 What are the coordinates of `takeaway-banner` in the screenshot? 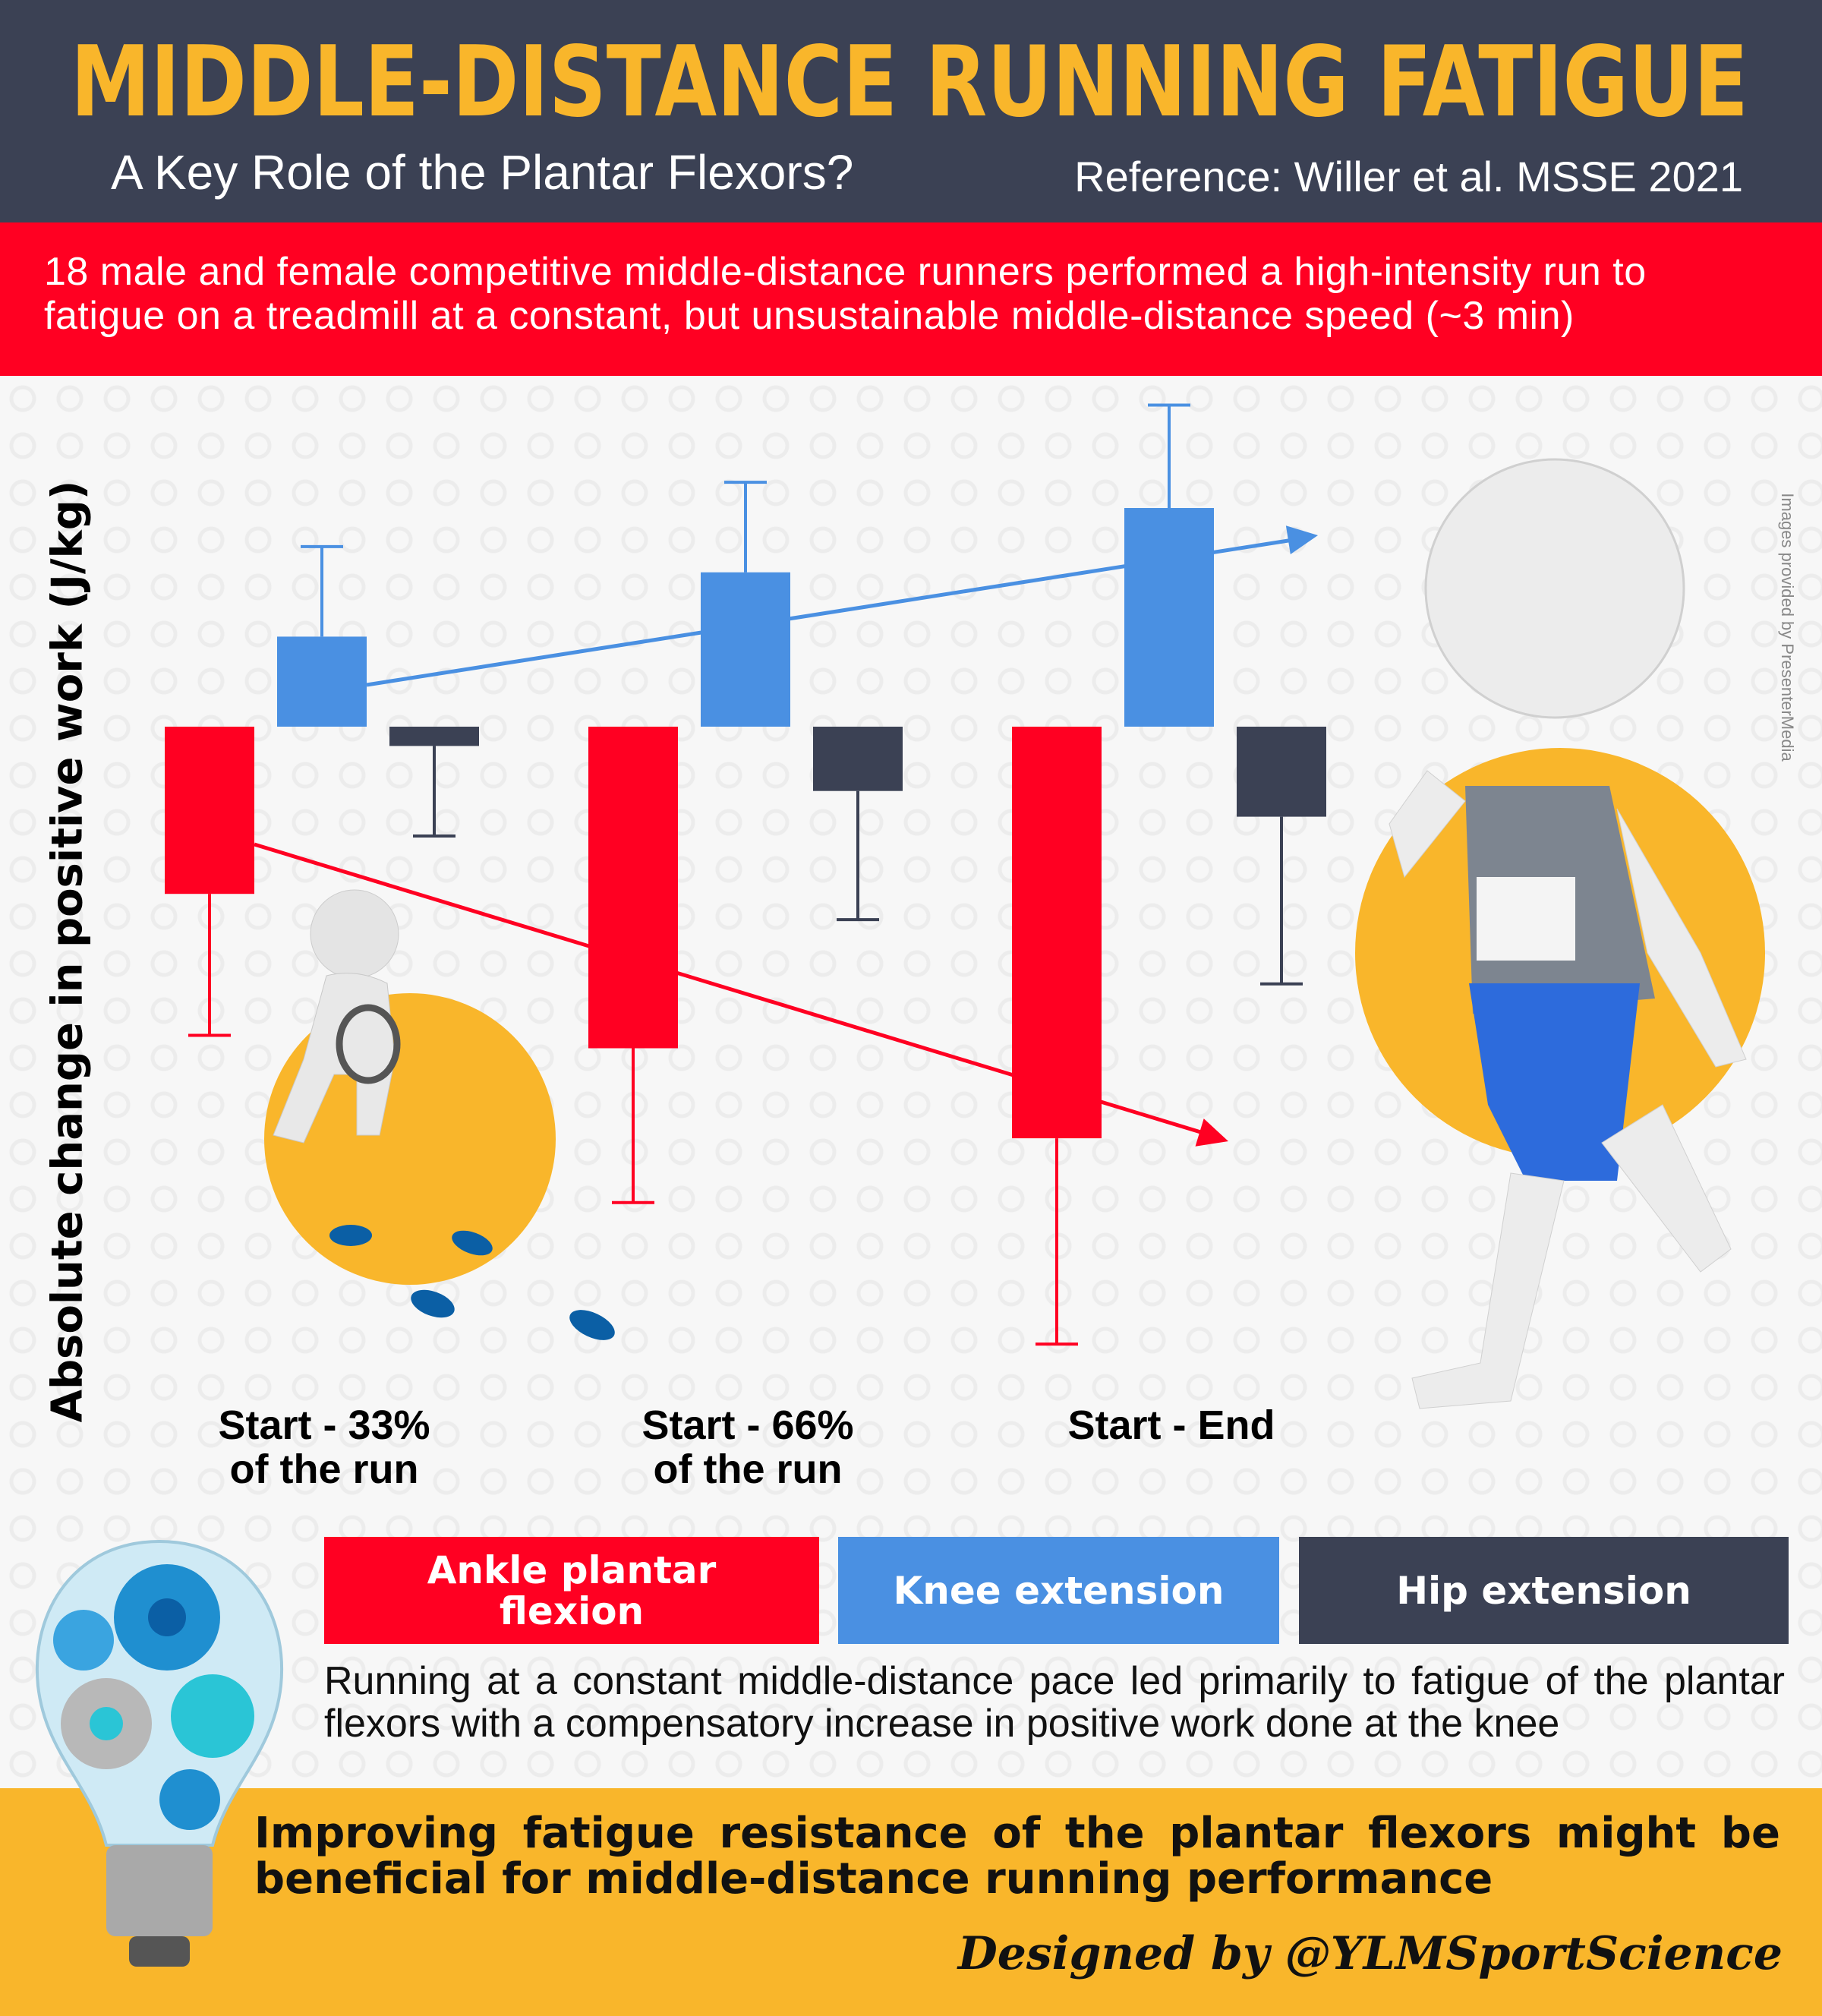 It's located at (911, 1902).